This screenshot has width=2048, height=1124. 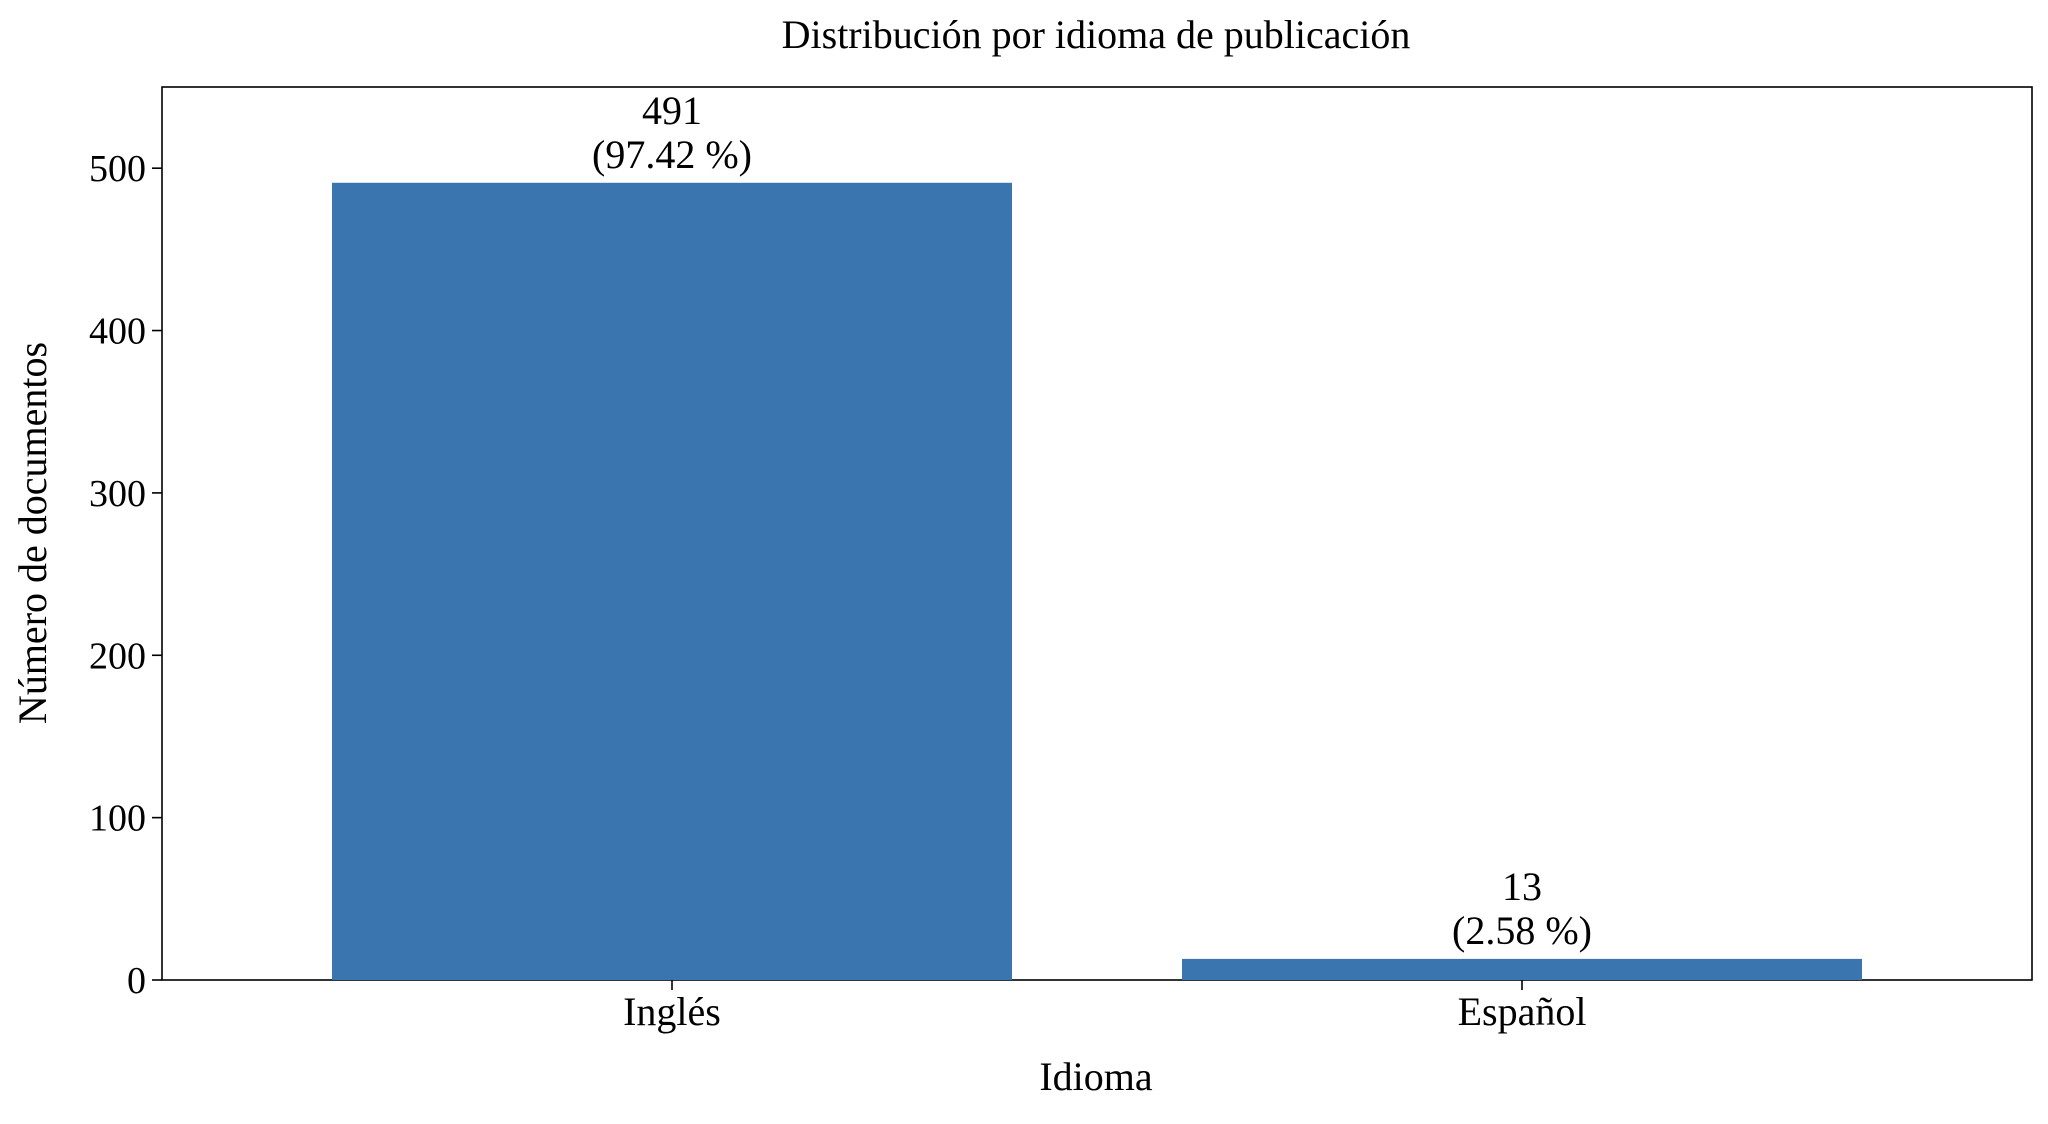 I want to click on x-tick-label: Español, so click(x=1522, y=1011).